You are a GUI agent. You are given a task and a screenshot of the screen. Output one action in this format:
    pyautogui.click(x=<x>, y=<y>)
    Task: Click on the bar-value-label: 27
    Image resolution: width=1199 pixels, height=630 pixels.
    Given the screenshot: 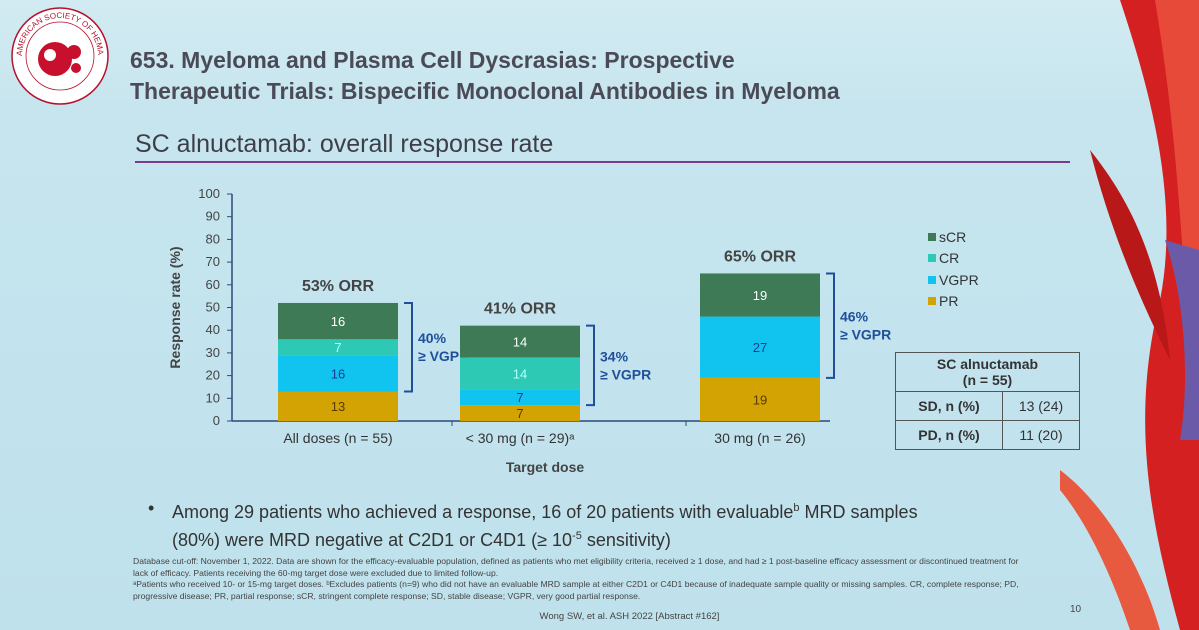 What is the action you would take?
    pyautogui.click(x=760, y=347)
    